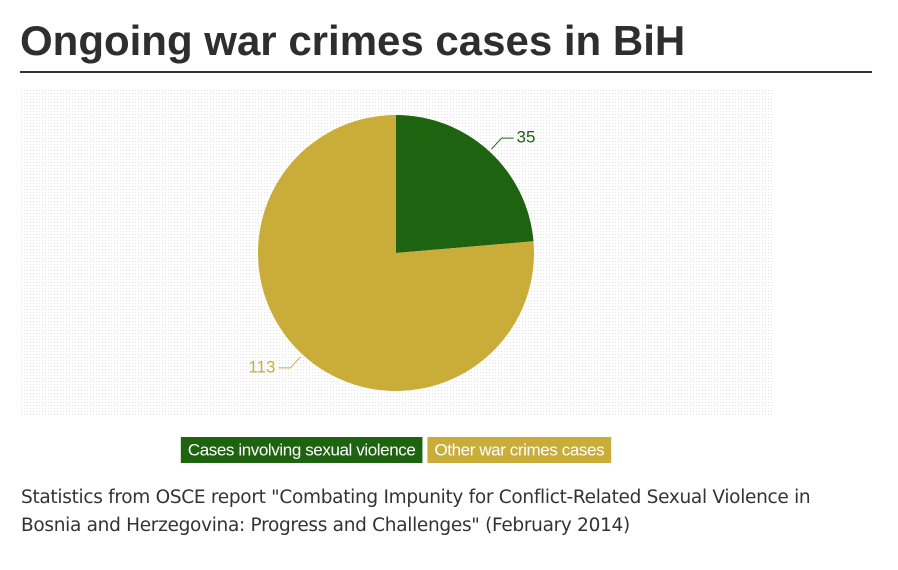  I want to click on legend-label: Other war crimes cases, so click(519, 449).